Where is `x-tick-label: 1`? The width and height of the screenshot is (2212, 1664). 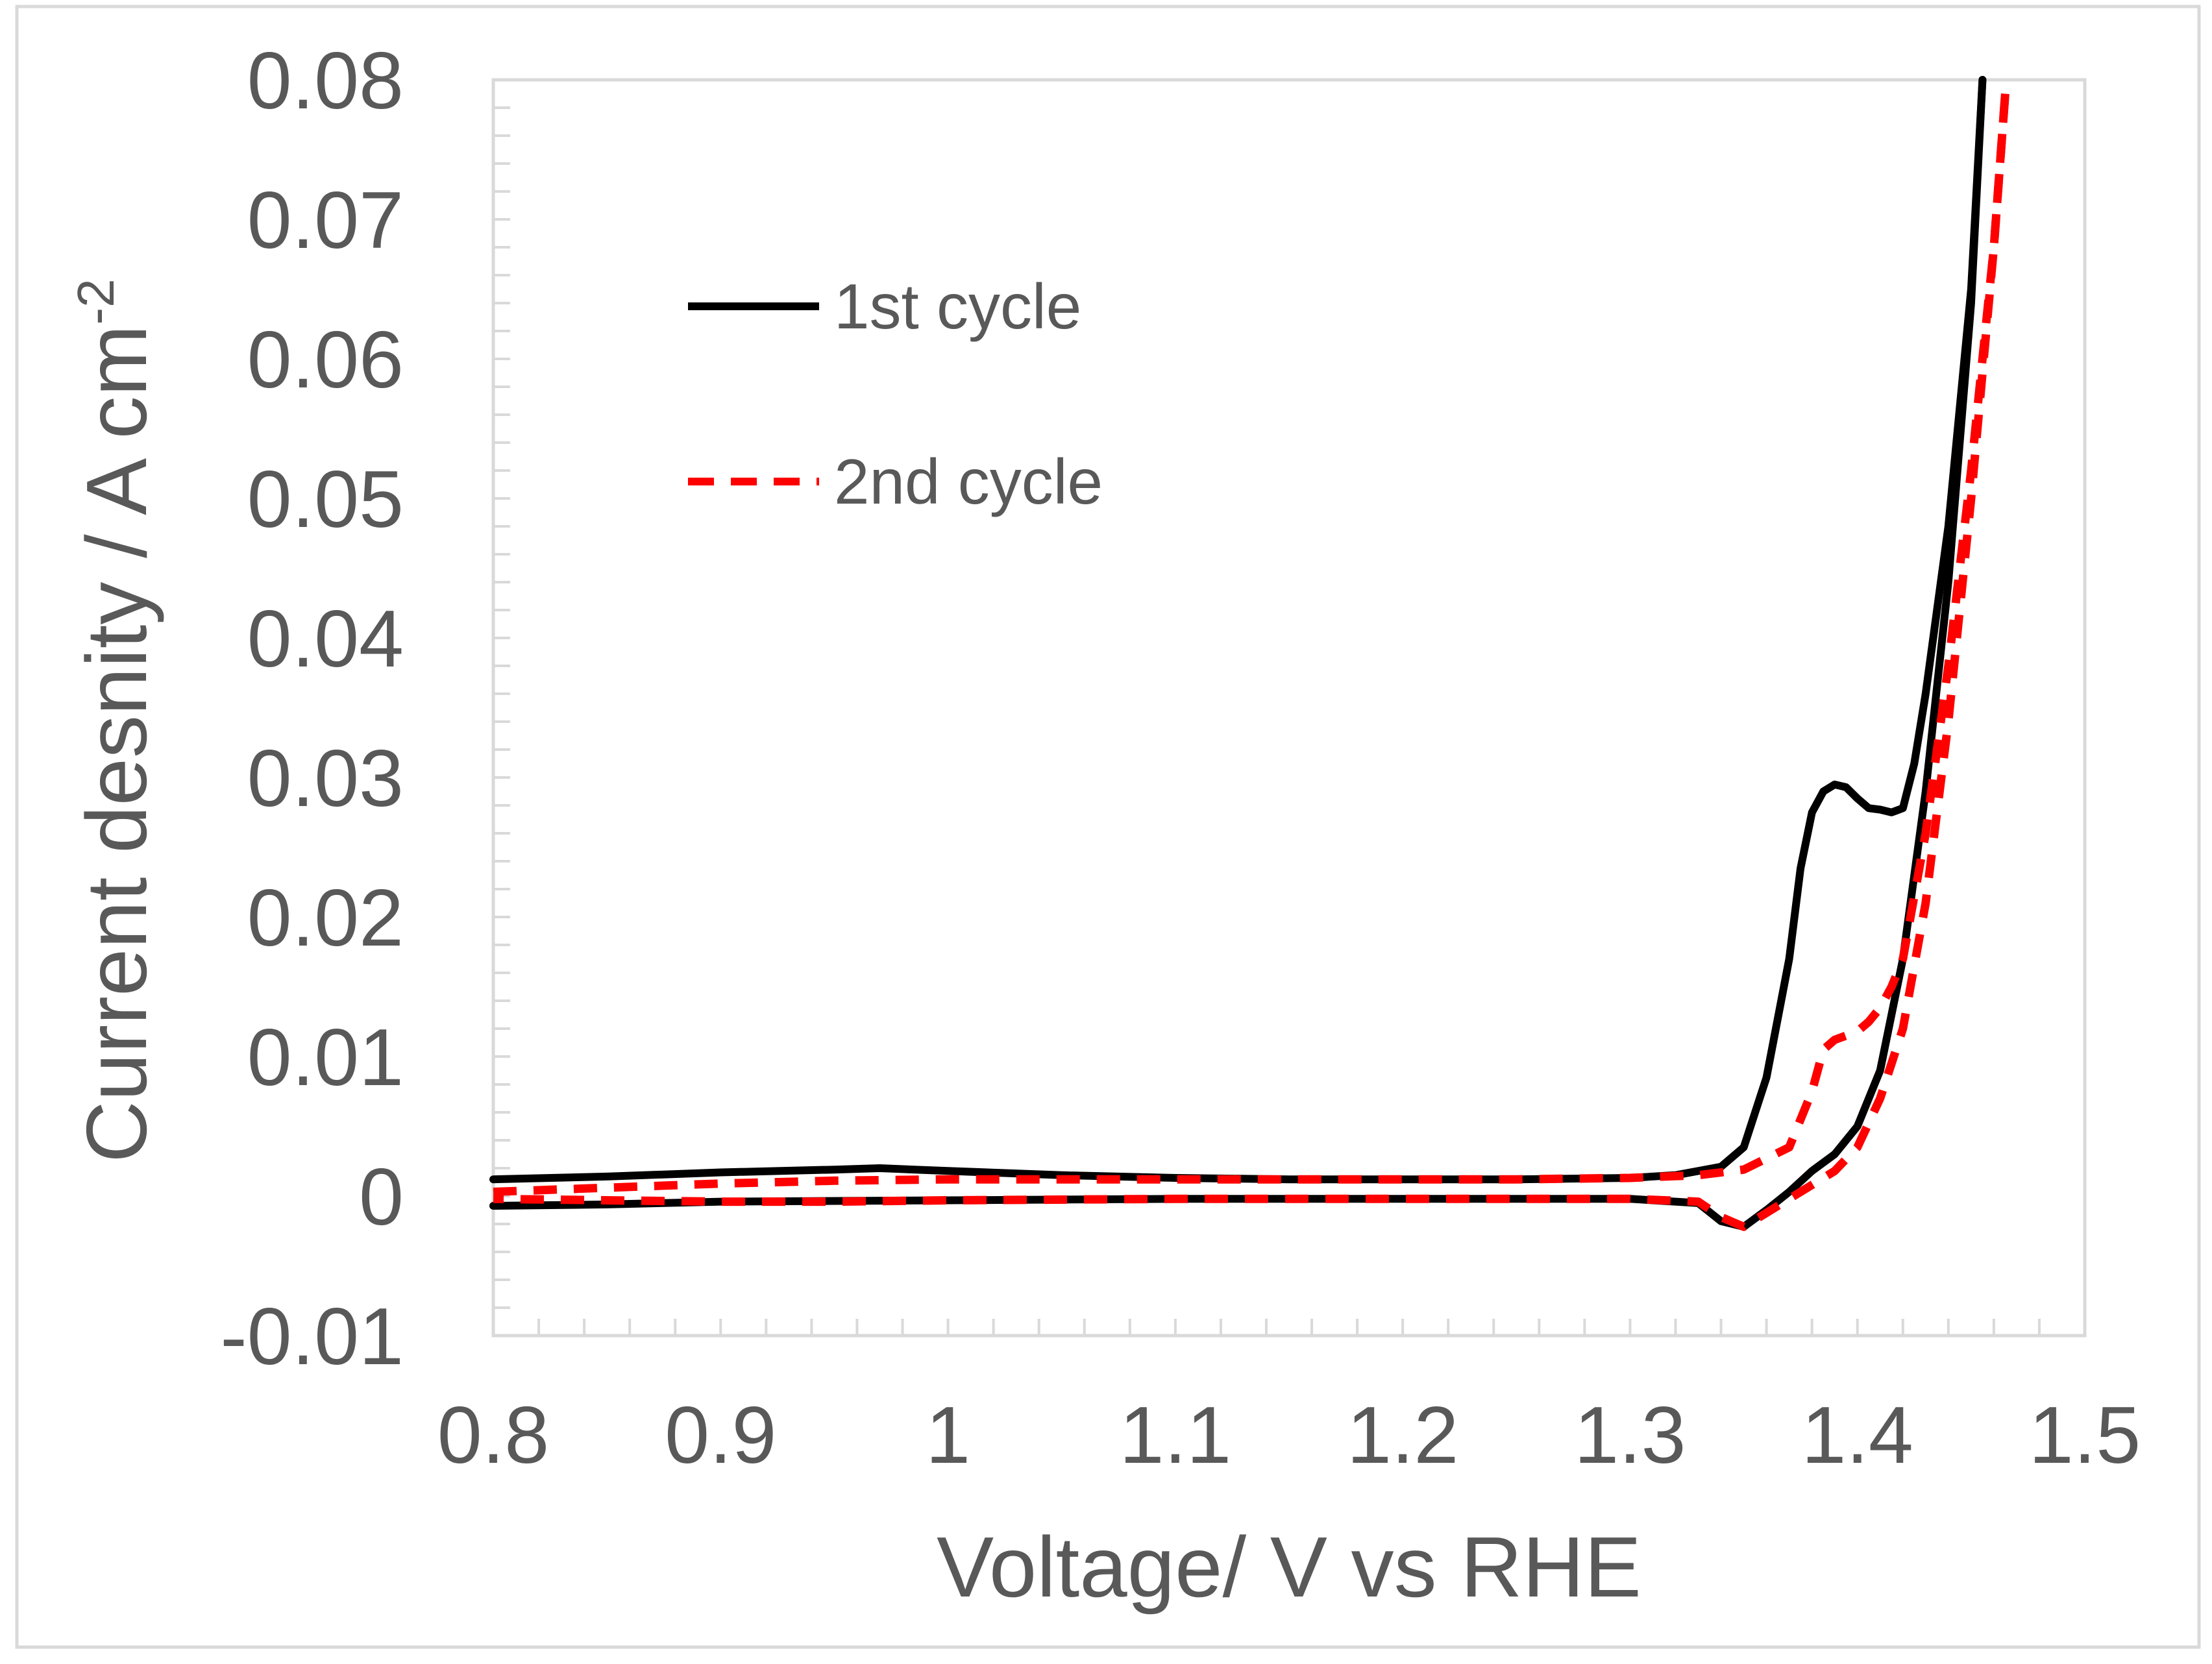 x-tick-label: 1 is located at coordinates (948, 1436).